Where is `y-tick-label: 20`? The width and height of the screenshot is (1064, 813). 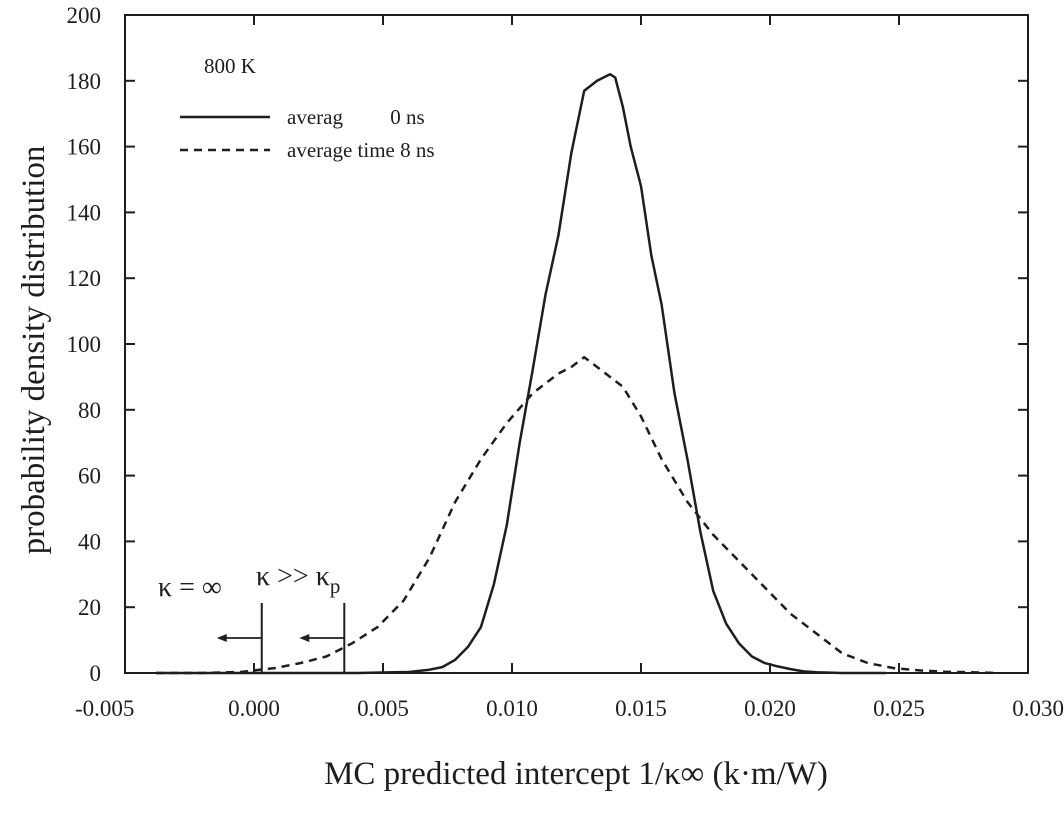
y-tick-label: 20 is located at coordinates (89, 607).